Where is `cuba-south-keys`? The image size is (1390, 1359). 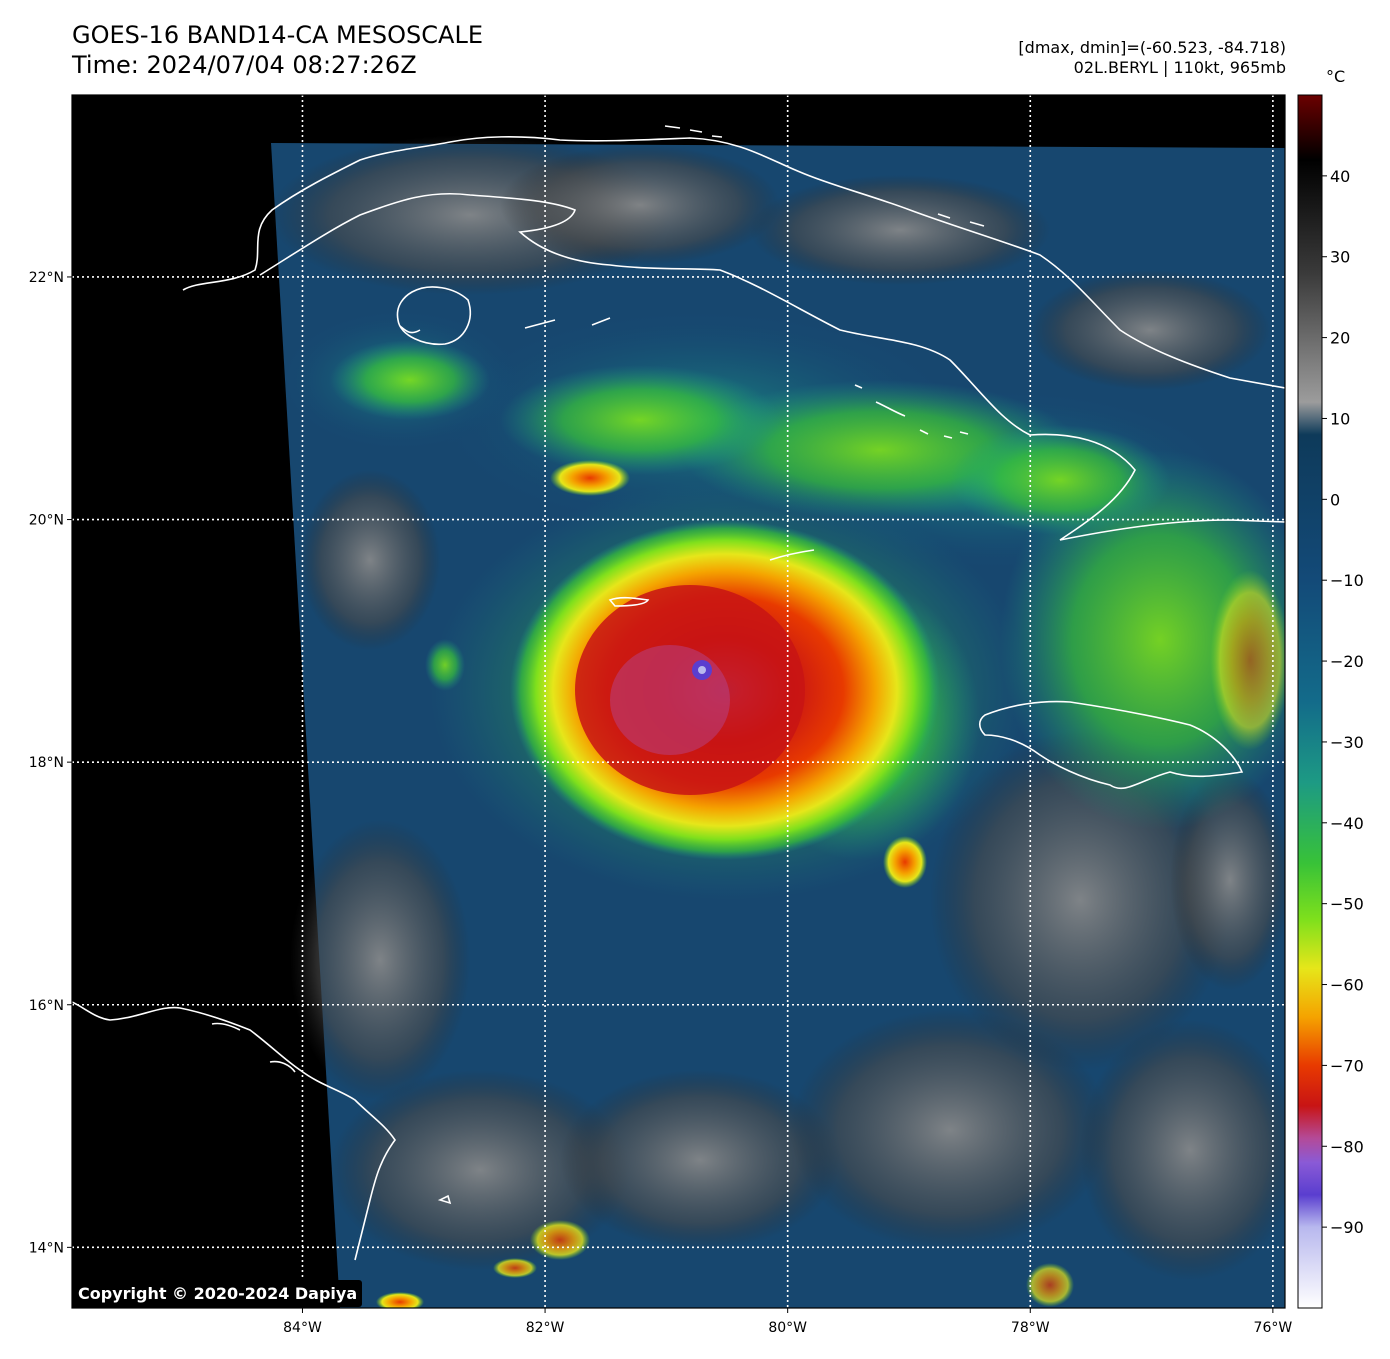
cuba-south-keys is located at coordinates (505, 325).